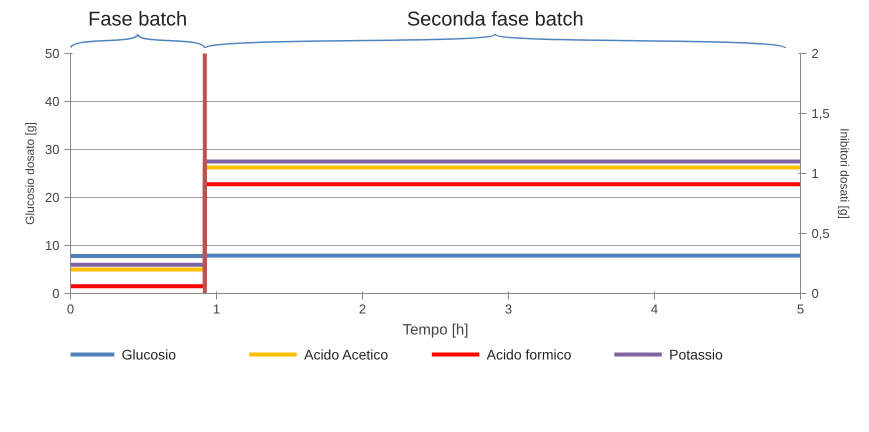 The height and width of the screenshot is (432, 869). What do you see at coordinates (845, 173) in the screenshot?
I see `y2-axis-title: Inibitori dosati [g]` at bounding box center [845, 173].